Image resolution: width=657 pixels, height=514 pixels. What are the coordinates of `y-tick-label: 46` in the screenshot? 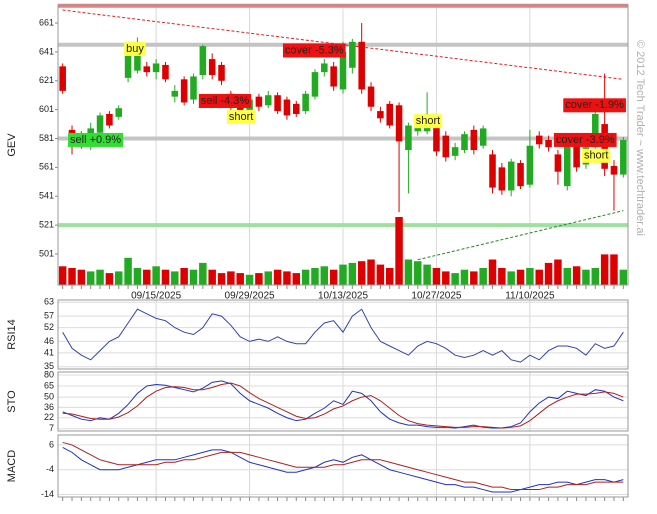 It's located at (49, 341).